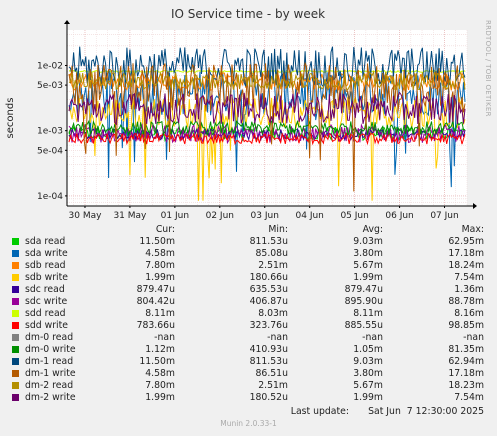  I want to click on legend-name: sdd read, so click(45, 313).